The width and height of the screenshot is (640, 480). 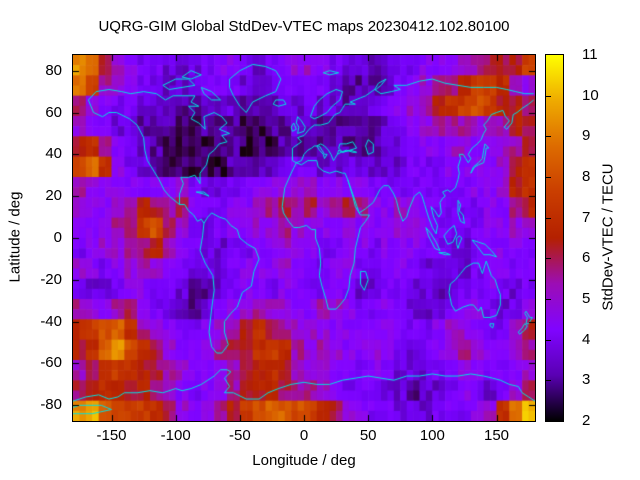 What do you see at coordinates (304, 435) in the screenshot?
I see `x-tick-label: 0` at bounding box center [304, 435].